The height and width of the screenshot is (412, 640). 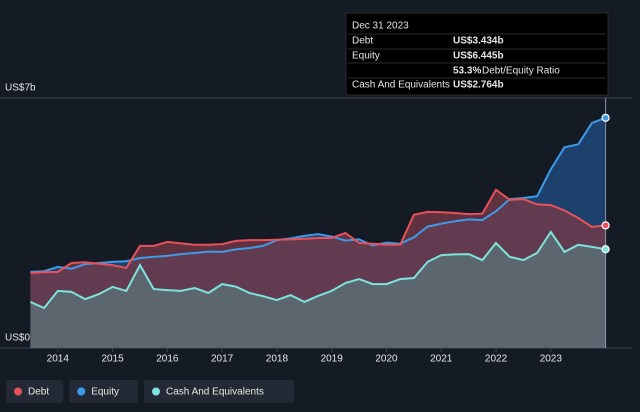 I want to click on legend-item: Debt, so click(x=35, y=391).